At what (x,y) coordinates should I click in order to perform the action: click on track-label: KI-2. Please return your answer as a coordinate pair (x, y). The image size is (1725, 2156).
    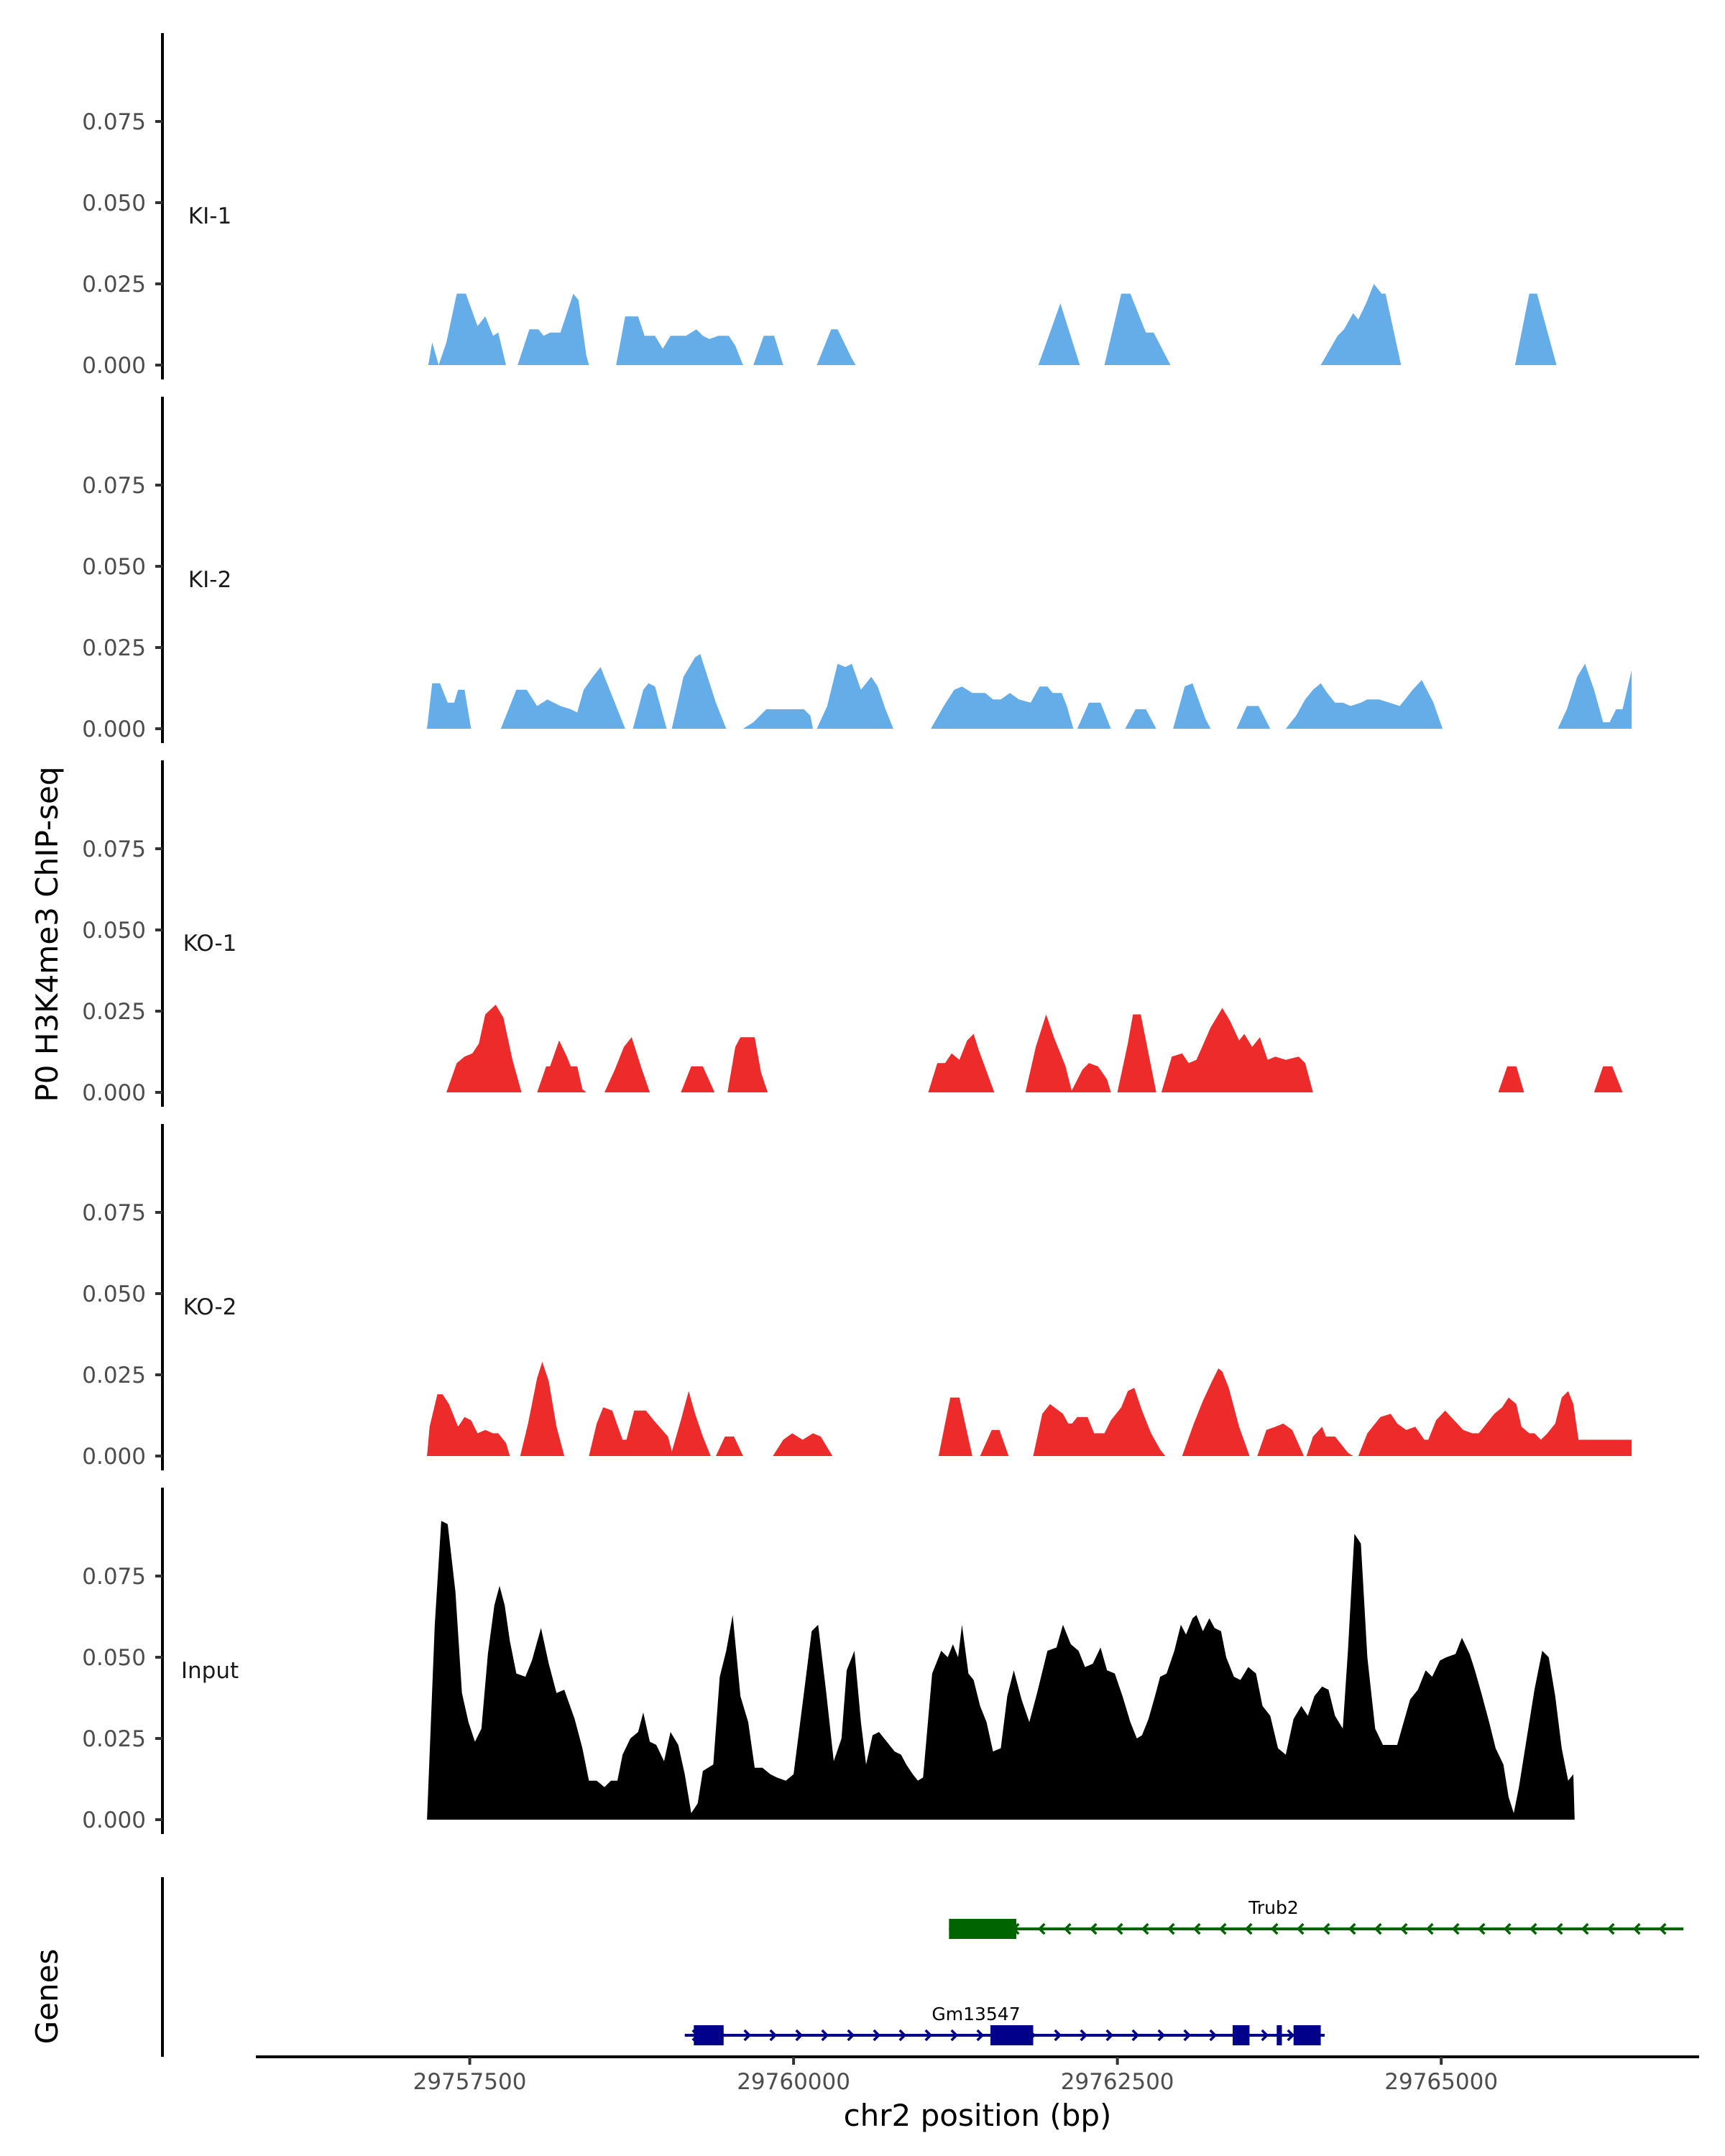
    Looking at the image, I should click on (209, 580).